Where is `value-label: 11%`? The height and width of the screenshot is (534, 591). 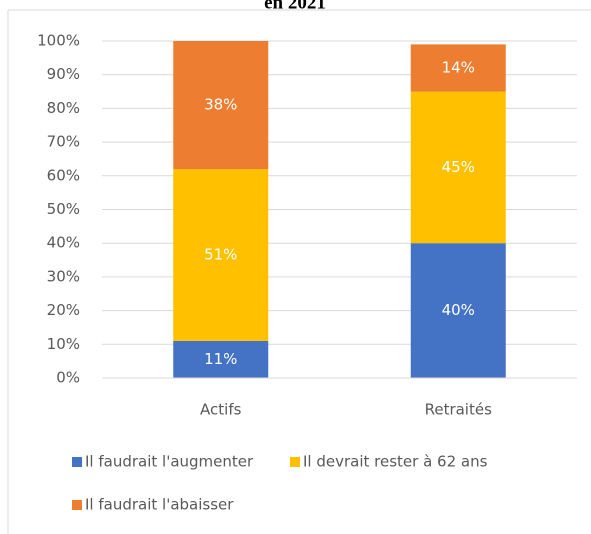 value-label: 11% is located at coordinates (220, 359).